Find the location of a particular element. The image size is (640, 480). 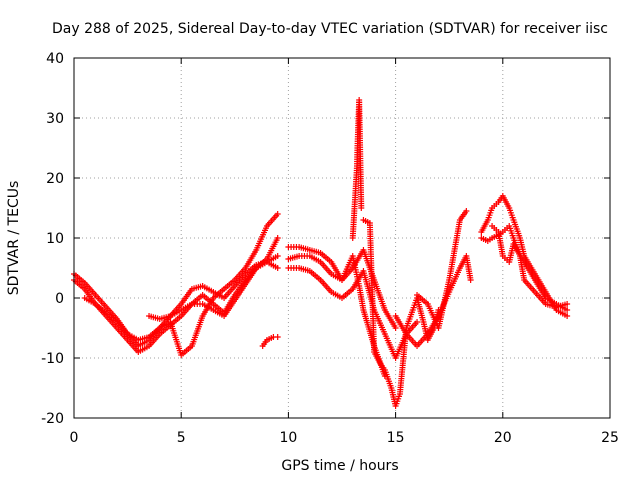

series-track-n is located at coordinates (530, 268).